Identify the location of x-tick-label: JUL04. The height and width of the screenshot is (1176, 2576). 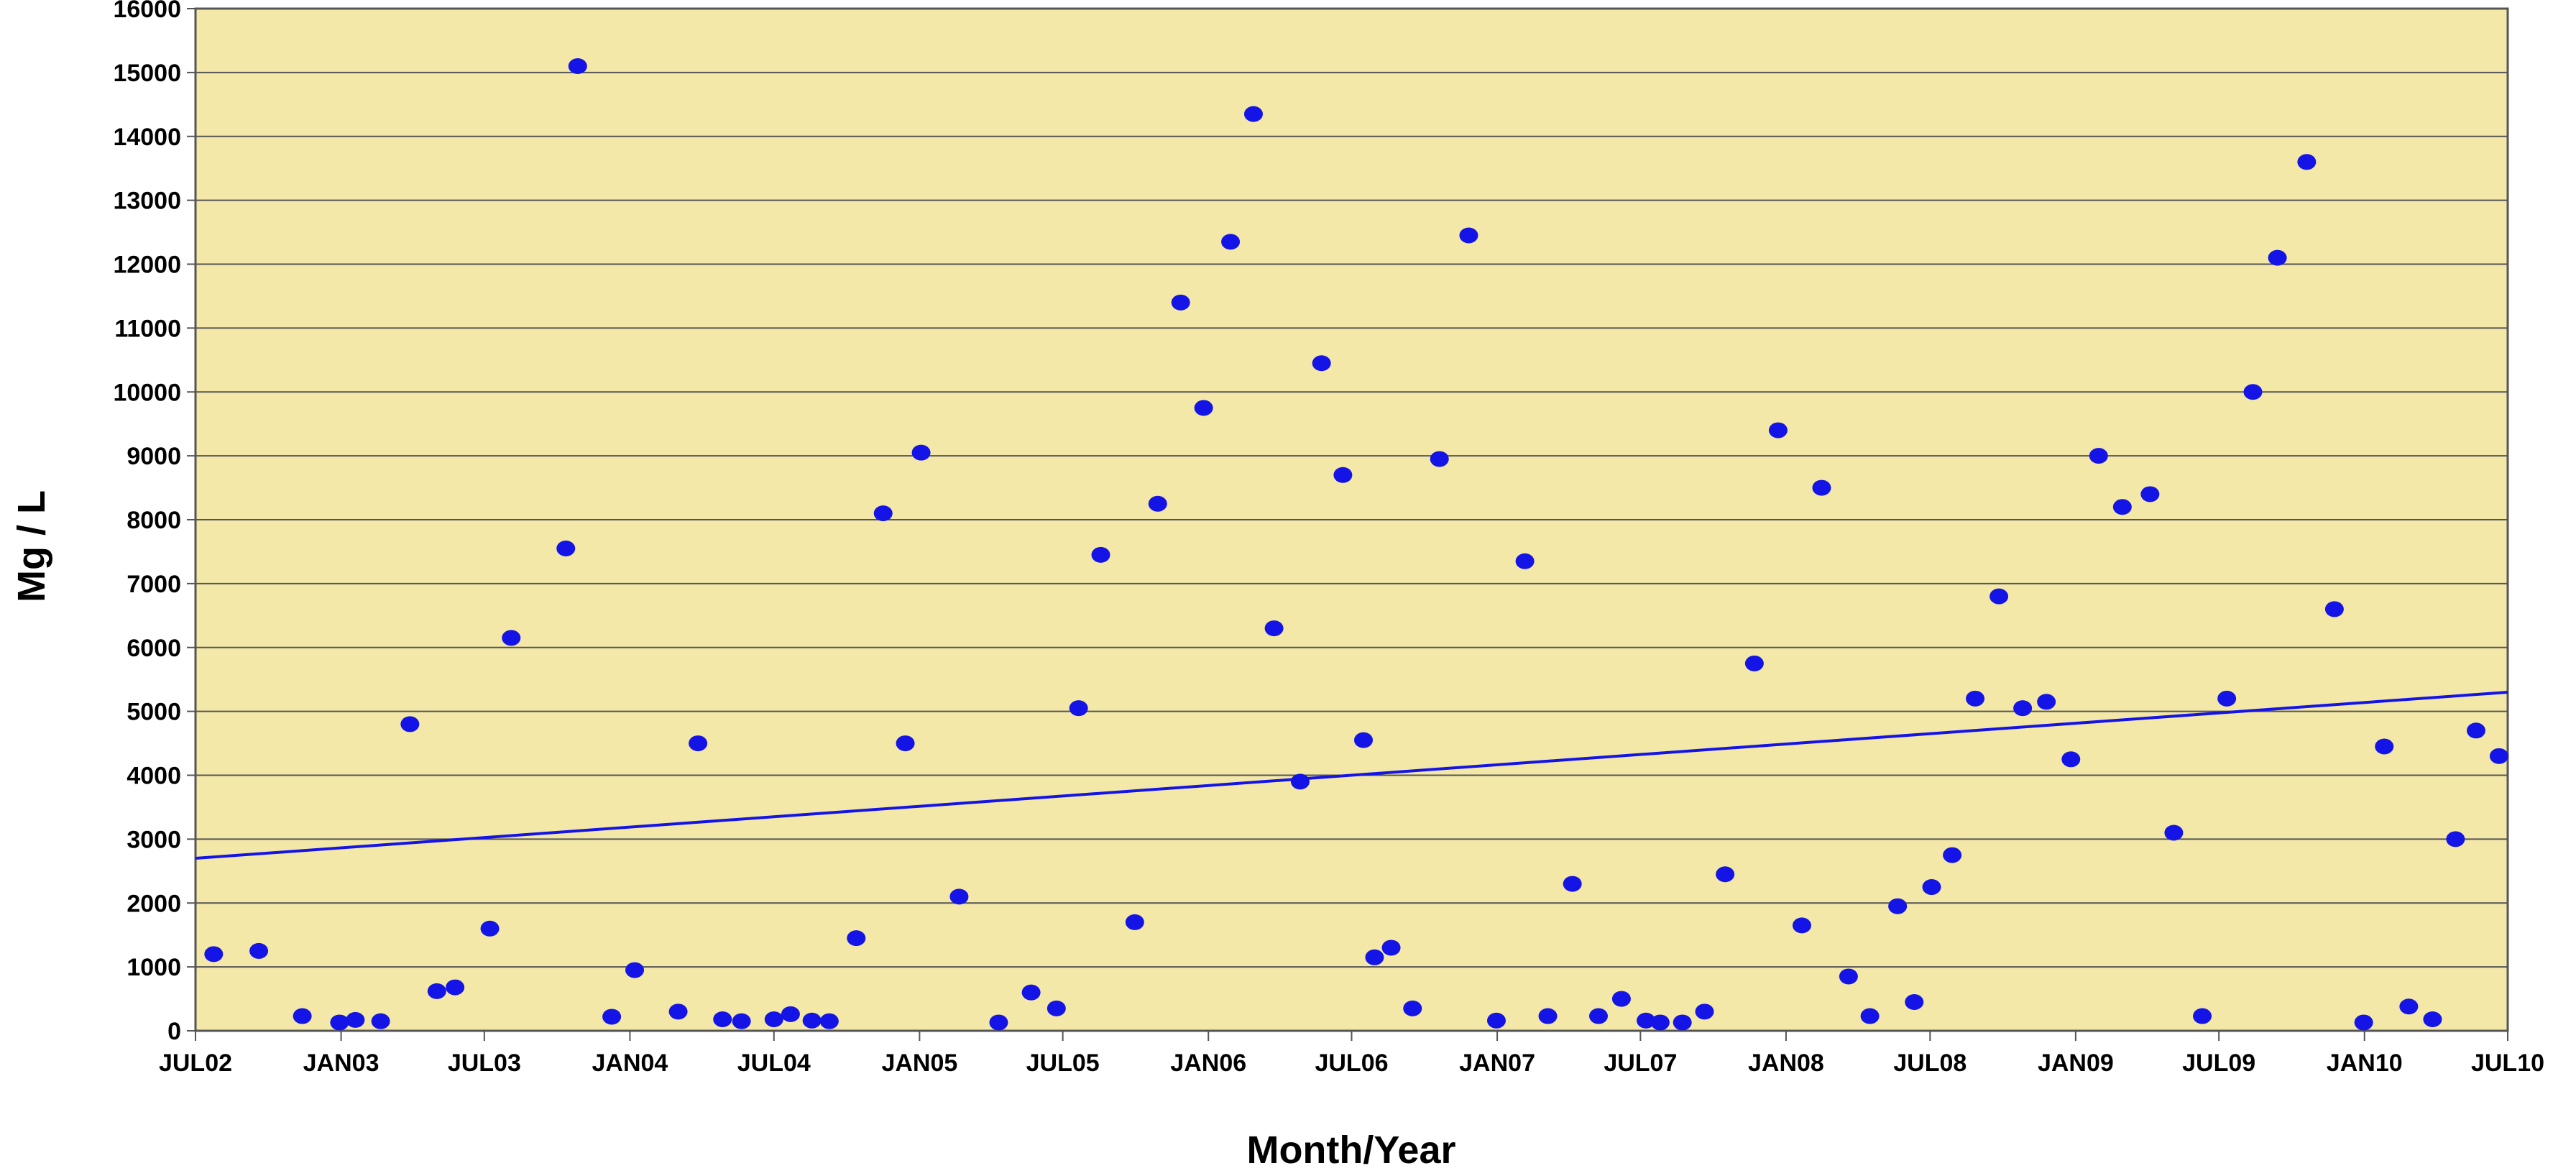
(774, 1063).